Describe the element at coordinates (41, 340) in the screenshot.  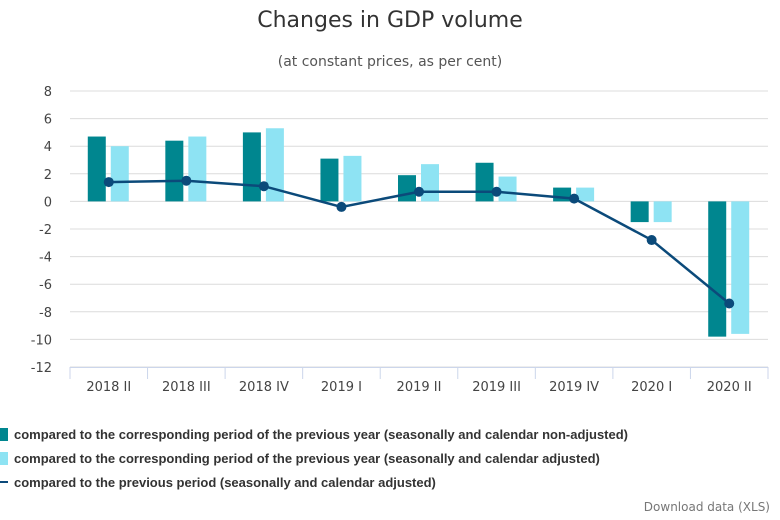
I see `y-tick-label: -10` at that location.